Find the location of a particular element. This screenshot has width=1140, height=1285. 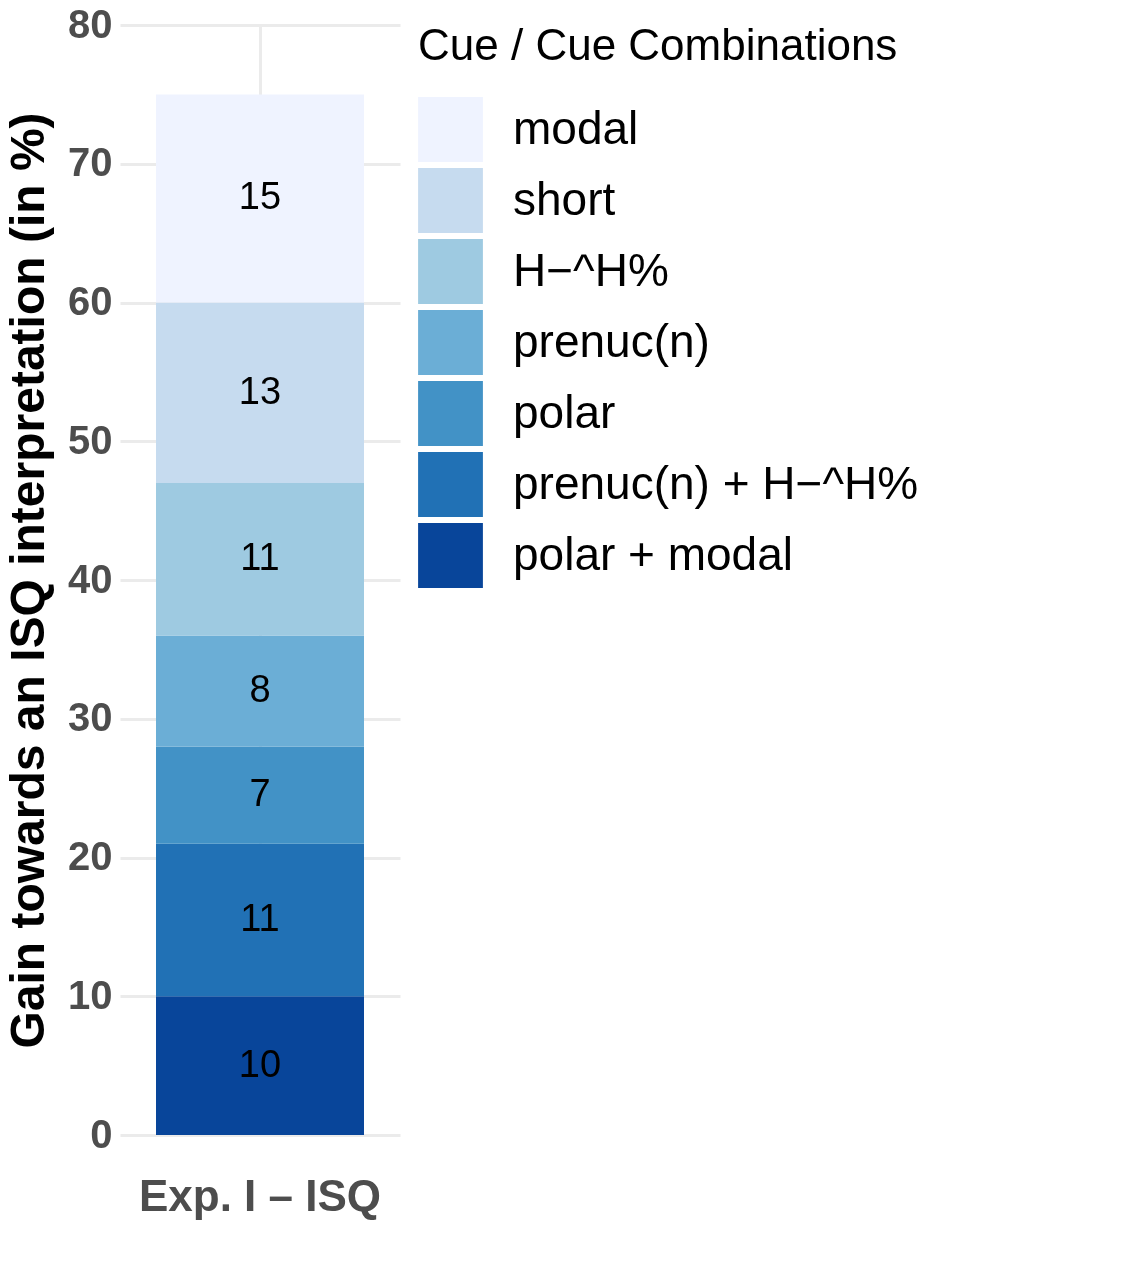

data-label: 13 is located at coordinates (260, 390).